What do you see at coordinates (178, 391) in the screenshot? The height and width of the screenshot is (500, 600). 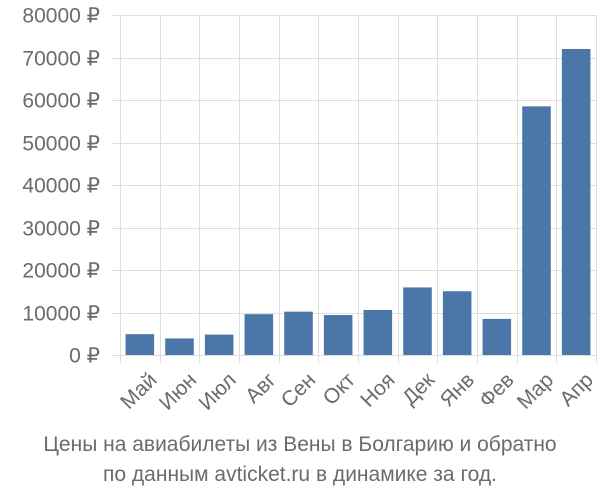 I see `x-tick-label: Июн` at bounding box center [178, 391].